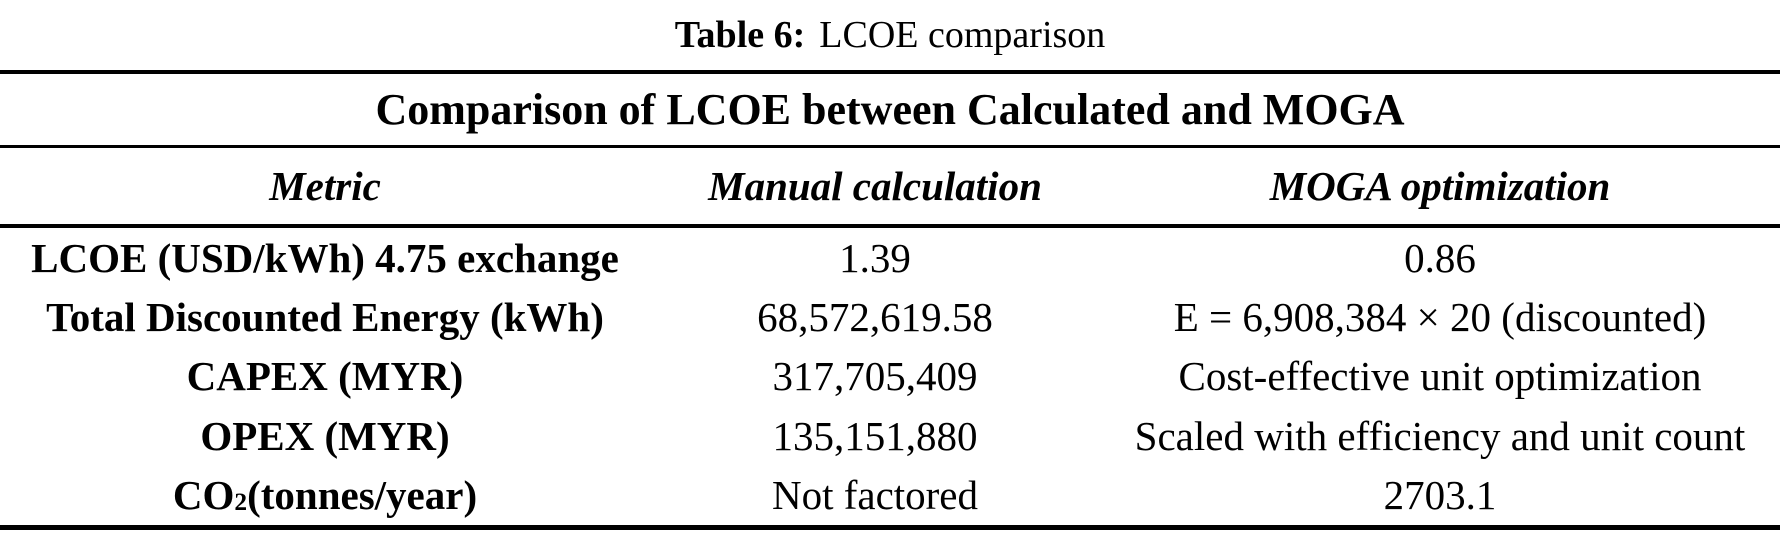 The width and height of the screenshot is (1780, 535). I want to click on moga-value: Cost-effective unit optimization, so click(1440, 376).